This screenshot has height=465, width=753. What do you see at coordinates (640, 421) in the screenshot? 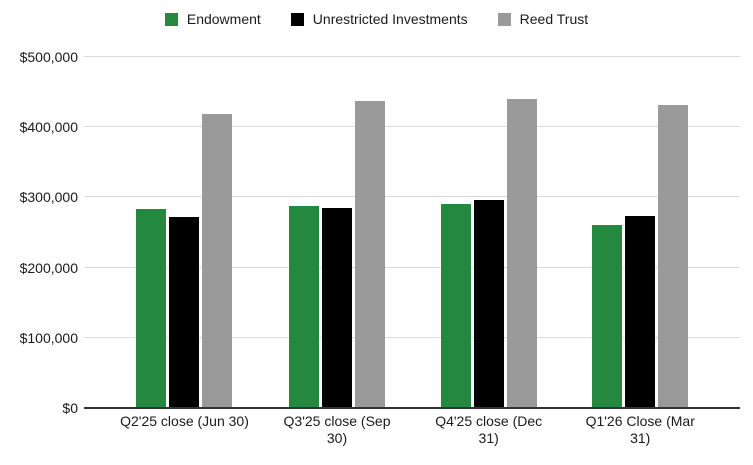
I see `x-tick-label-line: Q1'26 Close (Mar` at bounding box center [640, 421].